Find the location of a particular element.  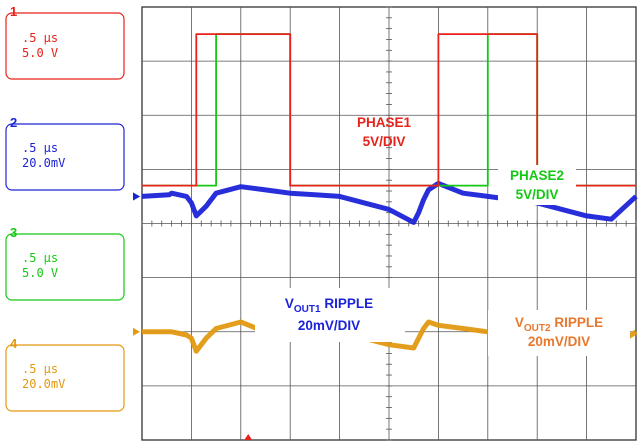

channel-timebase-3: .5 μs is located at coordinates (40, 258).